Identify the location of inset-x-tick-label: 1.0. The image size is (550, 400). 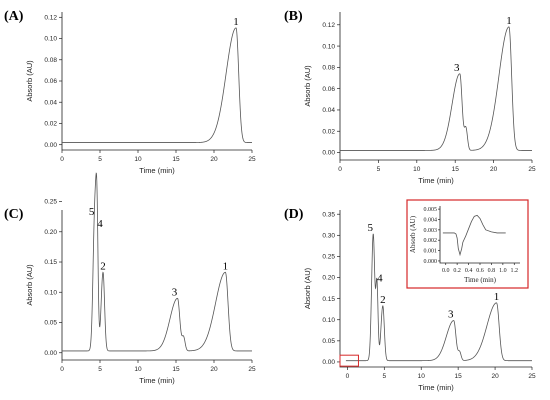
(503, 271).